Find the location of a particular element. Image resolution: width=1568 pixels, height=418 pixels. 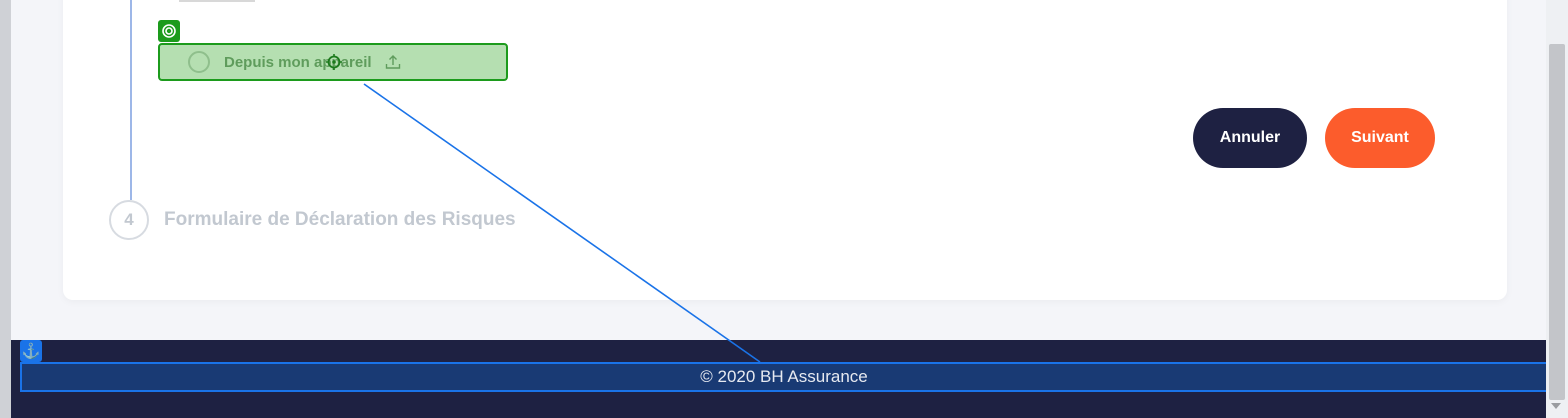

copyright-text: © 2020 BH Assurance is located at coordinates (784, 376).